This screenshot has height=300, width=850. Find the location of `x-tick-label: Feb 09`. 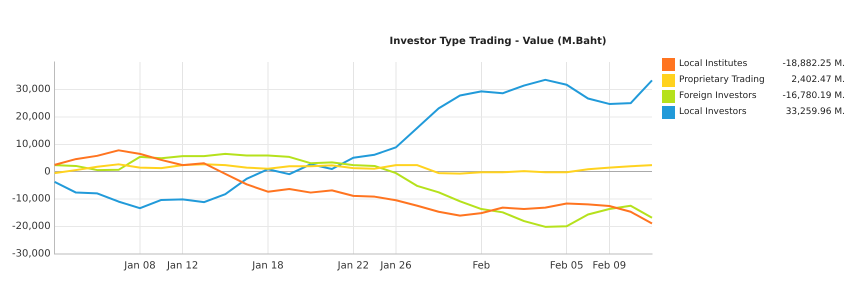

x-tick-label: Feb 09 is located at coordinates (609, 266).